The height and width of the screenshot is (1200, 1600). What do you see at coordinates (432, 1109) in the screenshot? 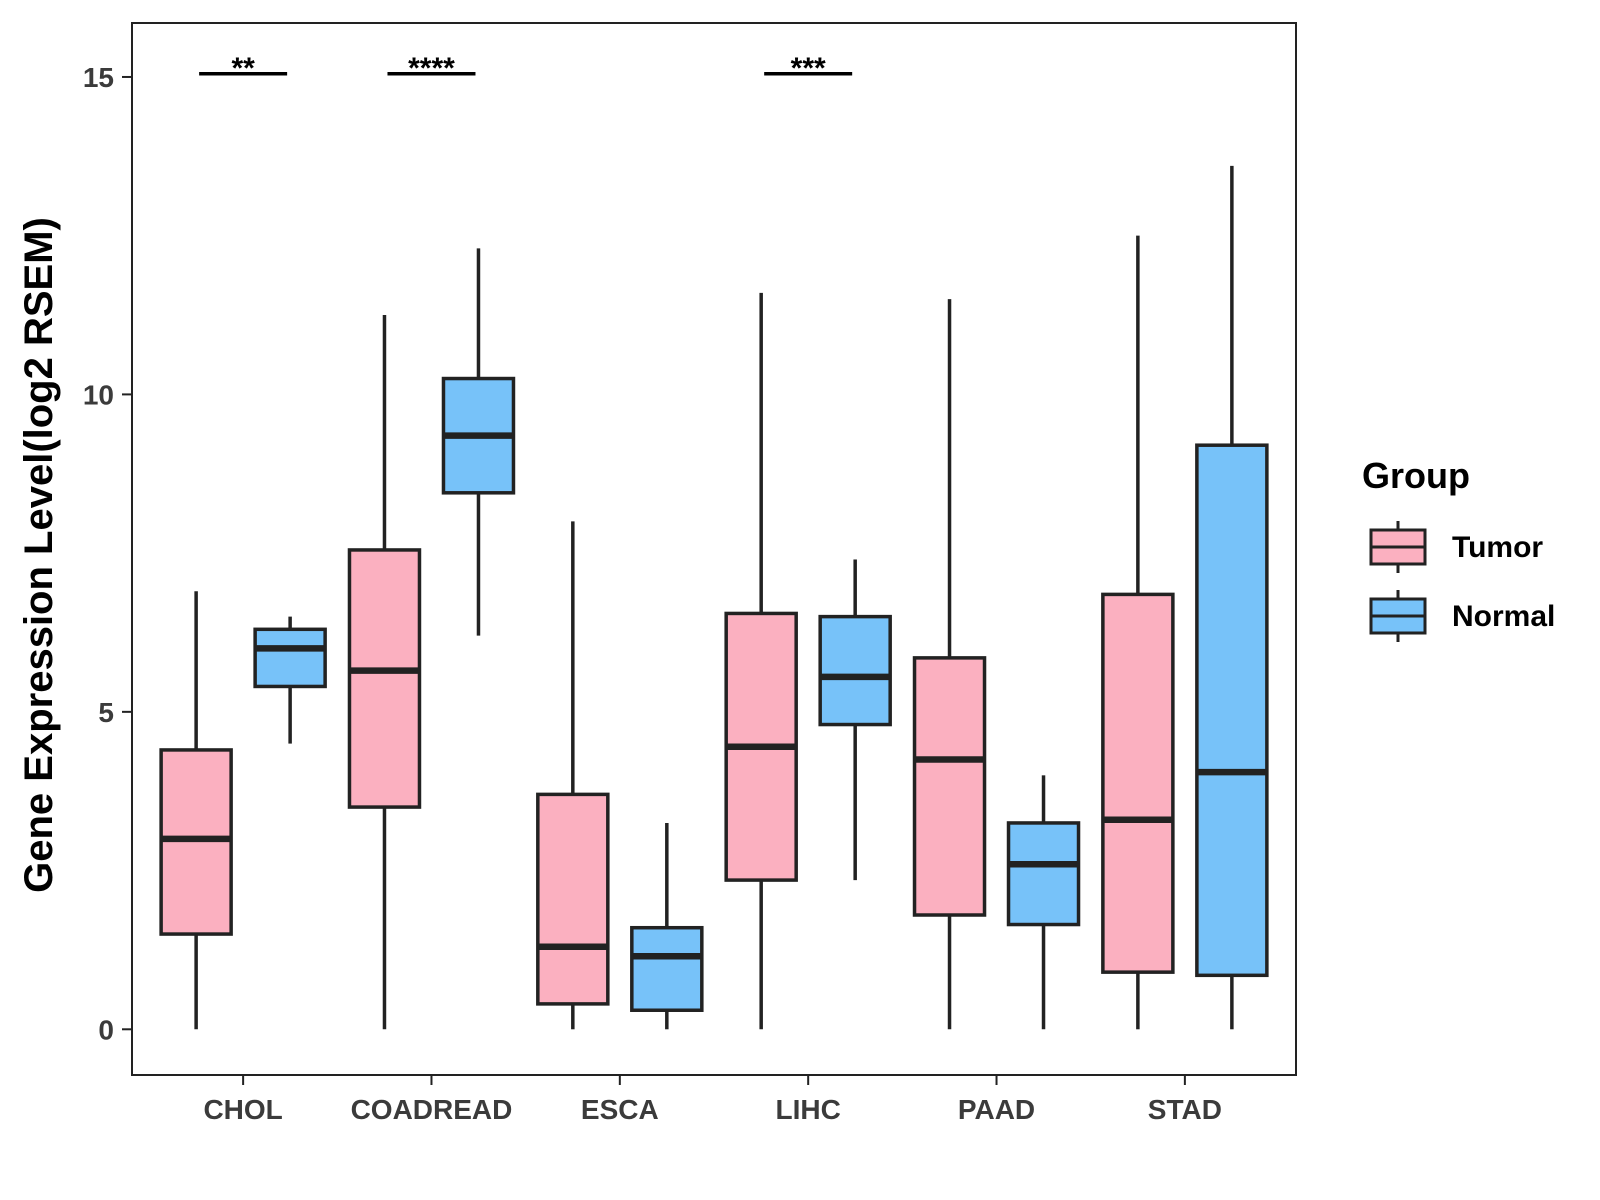
I see `x-tick-label: COADREAD` at bounding box center [432, 1109].